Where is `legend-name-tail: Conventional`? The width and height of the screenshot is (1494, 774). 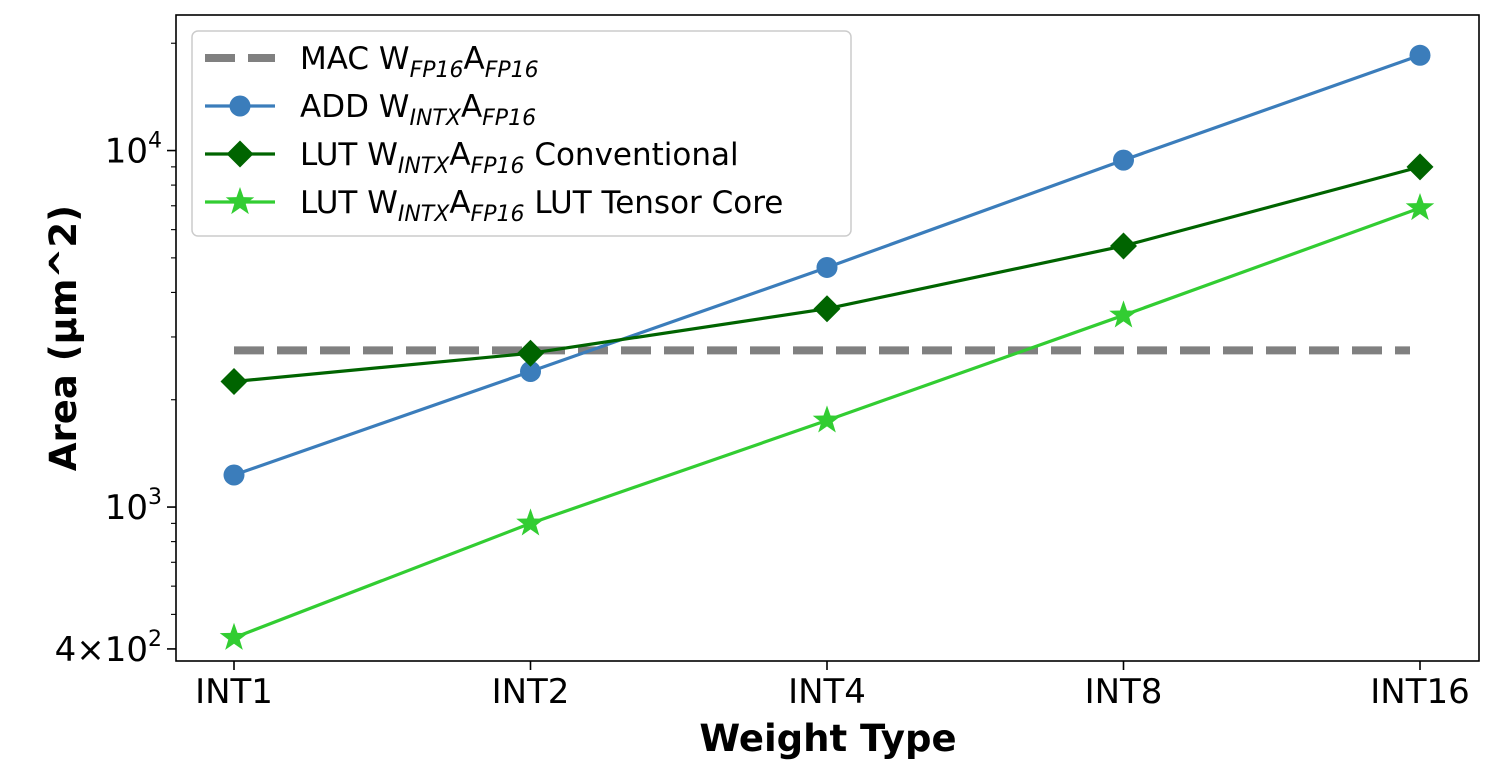
legend-name-tail: Conventional is located at coordinates (631, 155).